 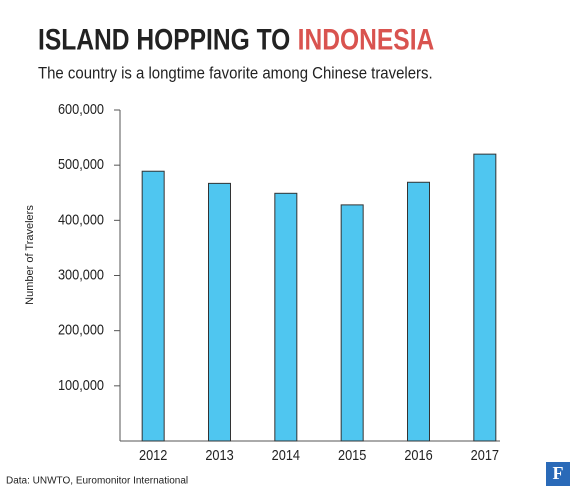 What do you see at coordinates (286, 454) in the screenshot?
I see `x-tick-label: 2014` at bounding box center [286, 454].